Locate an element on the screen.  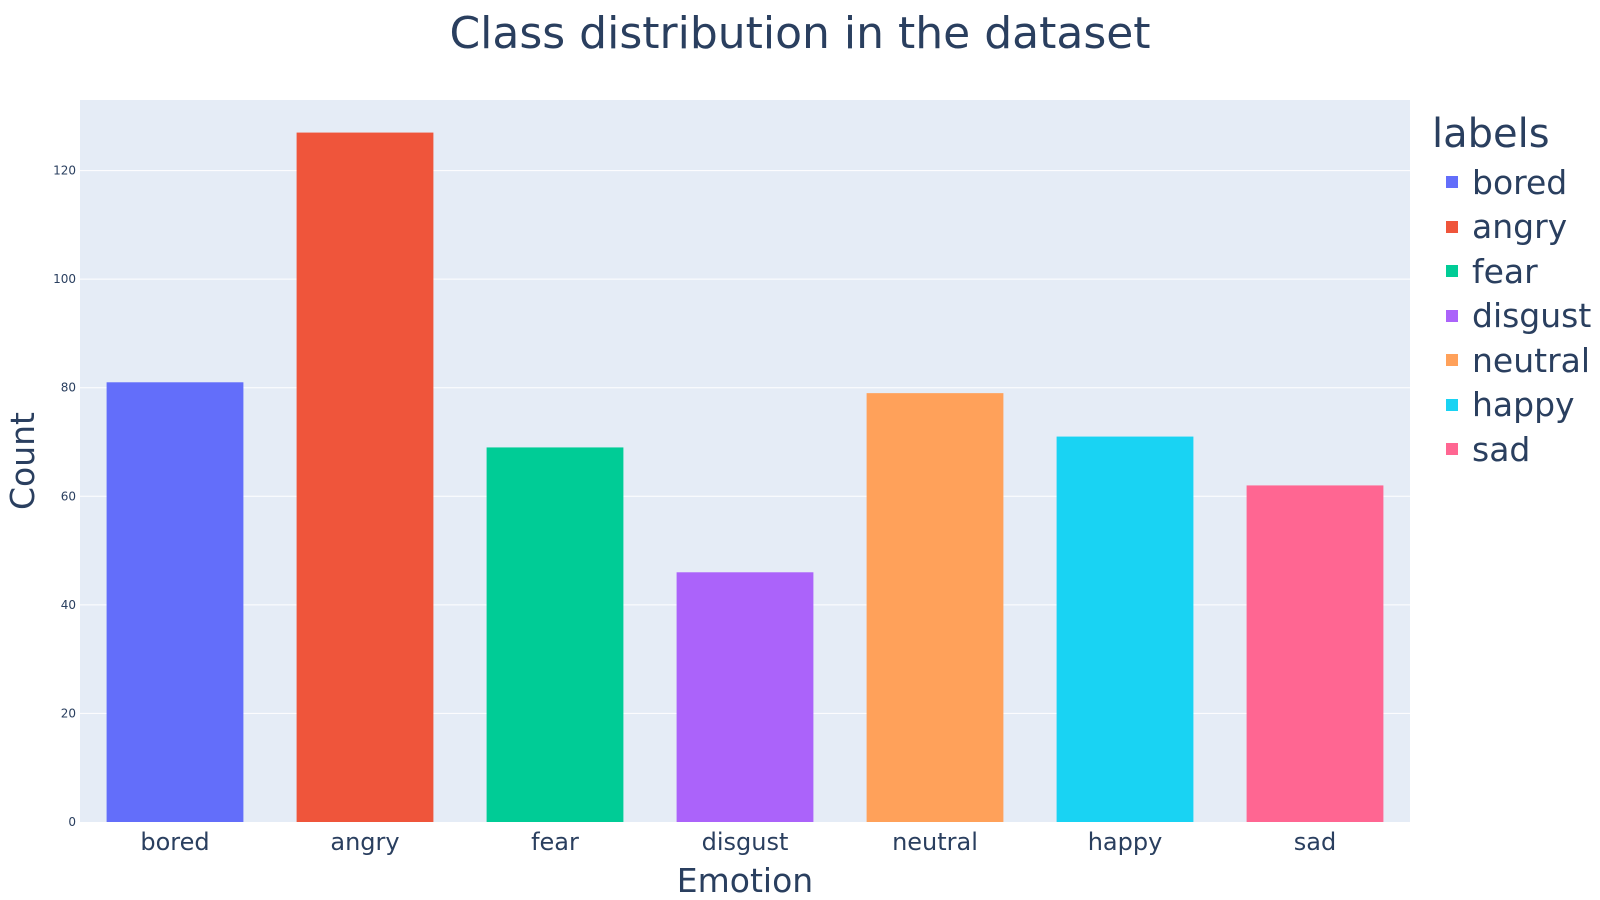
legend-label: neutral is located at coordinates (1531, 360).